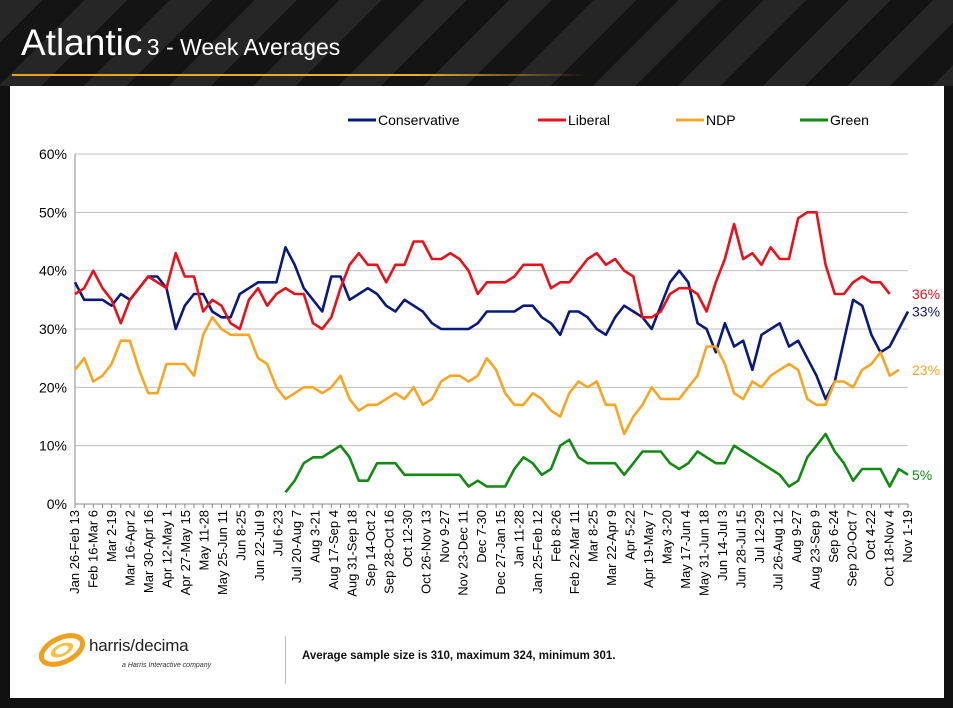  I want to click on x-tick-label: May 25-Jun 11, so click(222, 552).